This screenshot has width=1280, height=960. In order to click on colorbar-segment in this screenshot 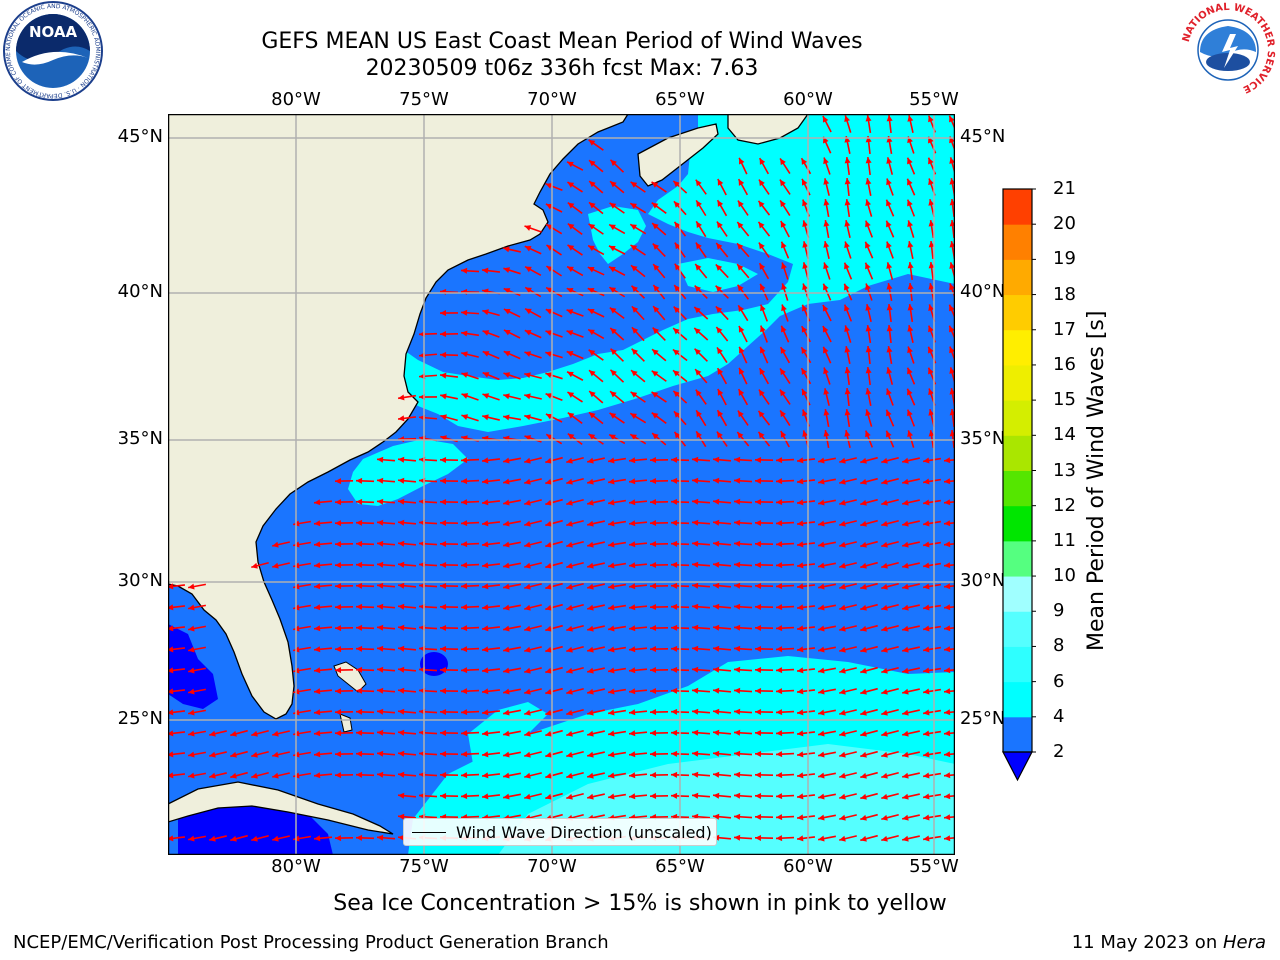, I will do `click(1017, 523)`.